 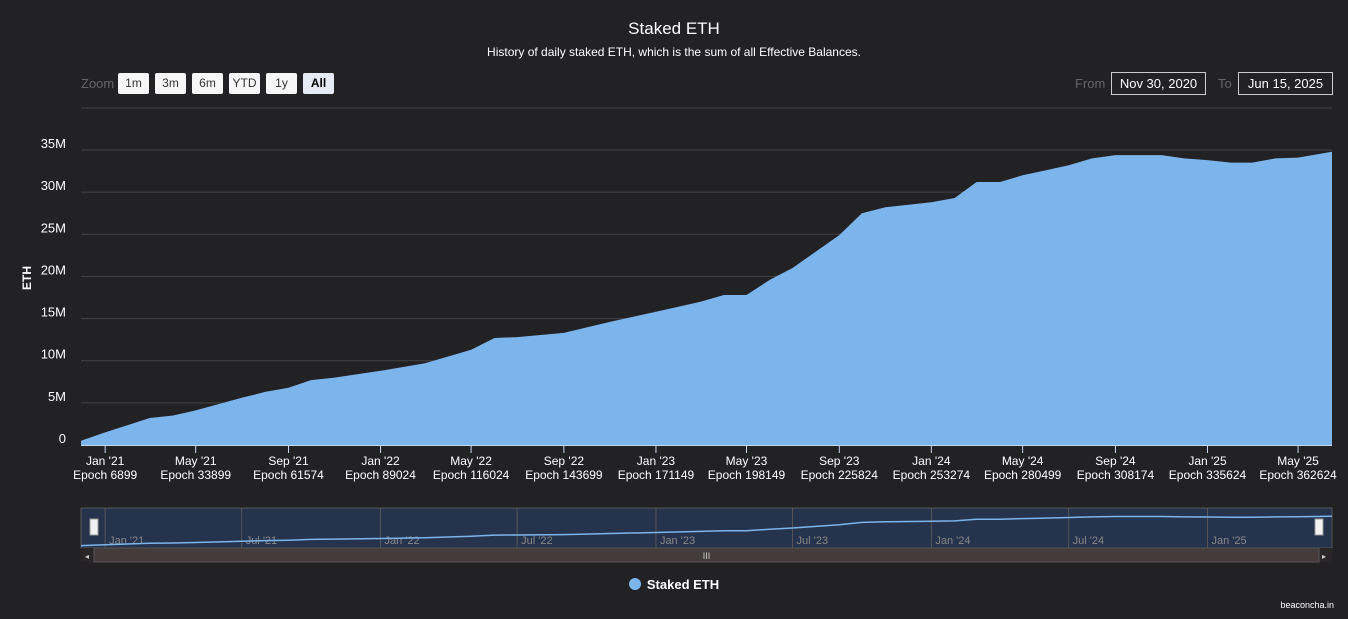 I want to click on x-tick-epoch: Epoch 6899, so click(x=105, y=475).